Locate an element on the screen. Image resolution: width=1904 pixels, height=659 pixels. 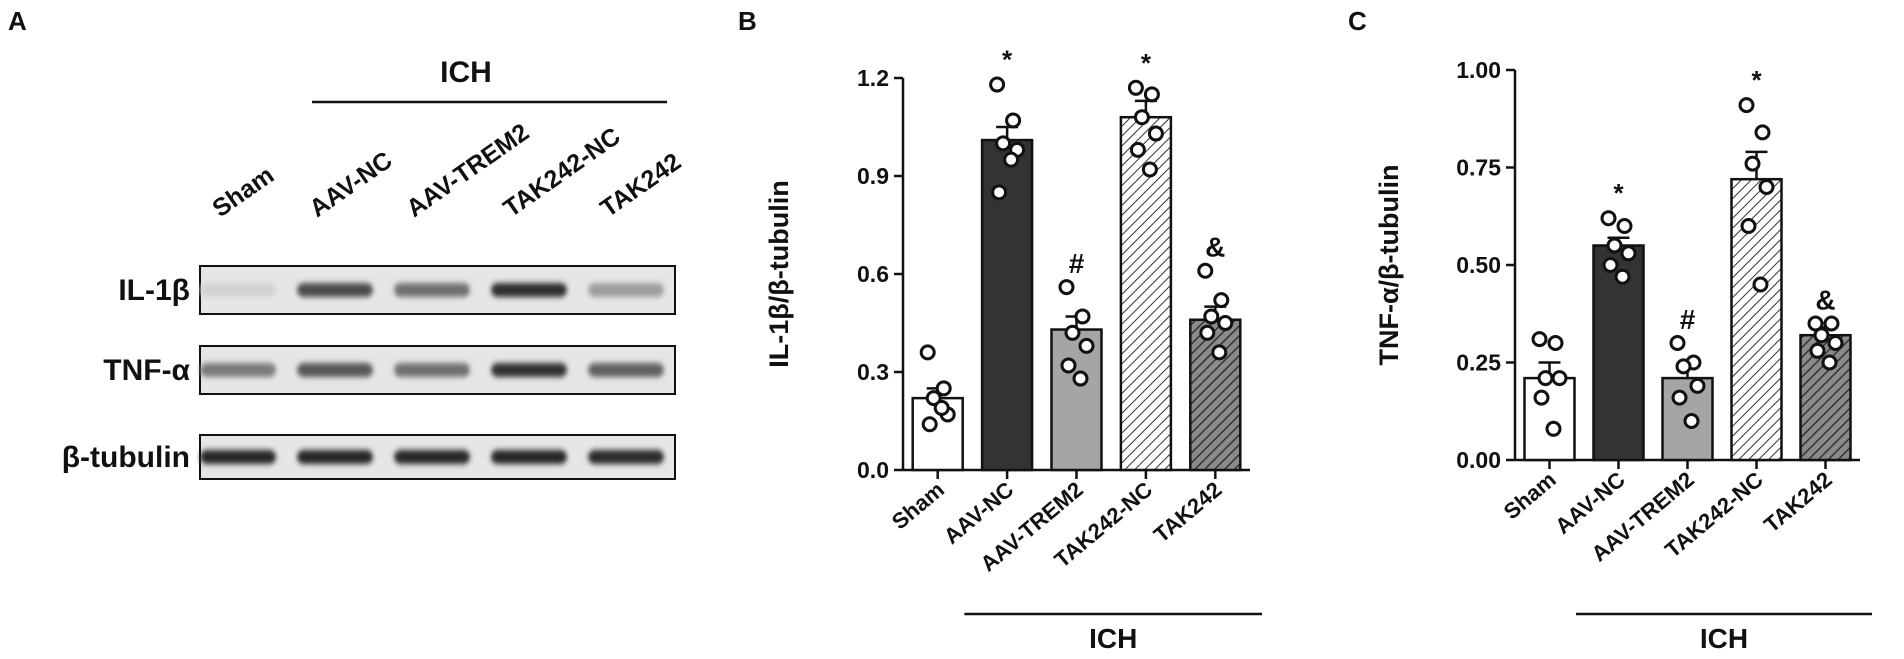
y-tick-label: 1.00 is located at coordinates (1478, 70).